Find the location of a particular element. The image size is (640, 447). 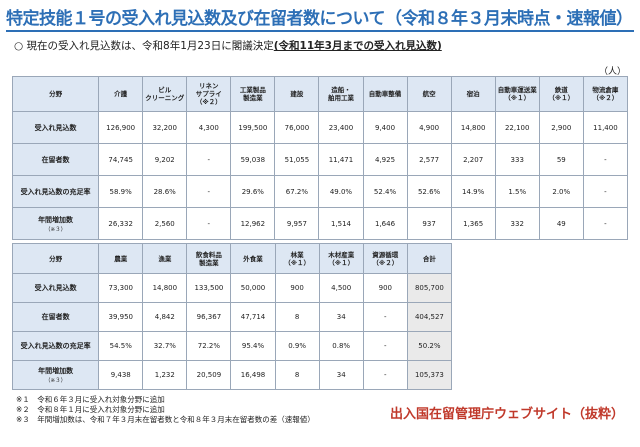

row-label: 在留者数 is located at coordinates (55, 317).